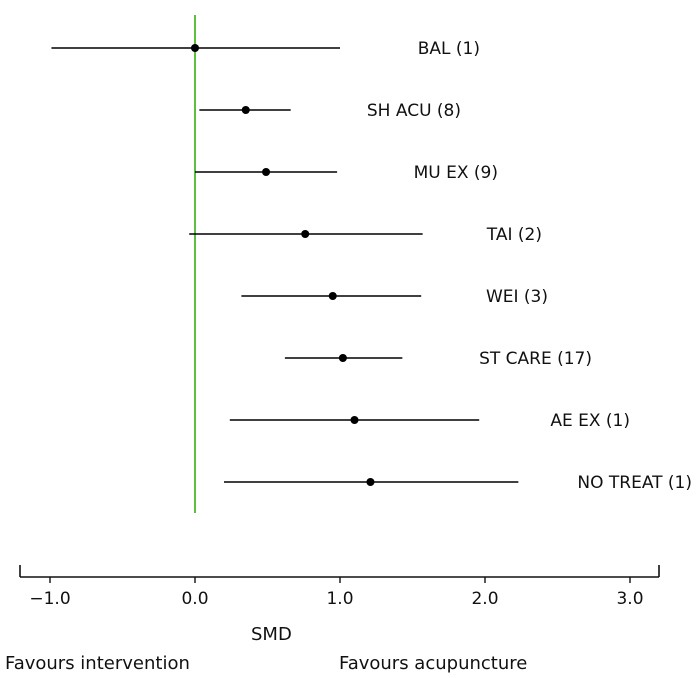 This screenshot has width=697, height=678. What do you see at coordinates (339, 599) in the screenshot?
I see `x-tick-label: 1.0` at bounding box center [339, 599].